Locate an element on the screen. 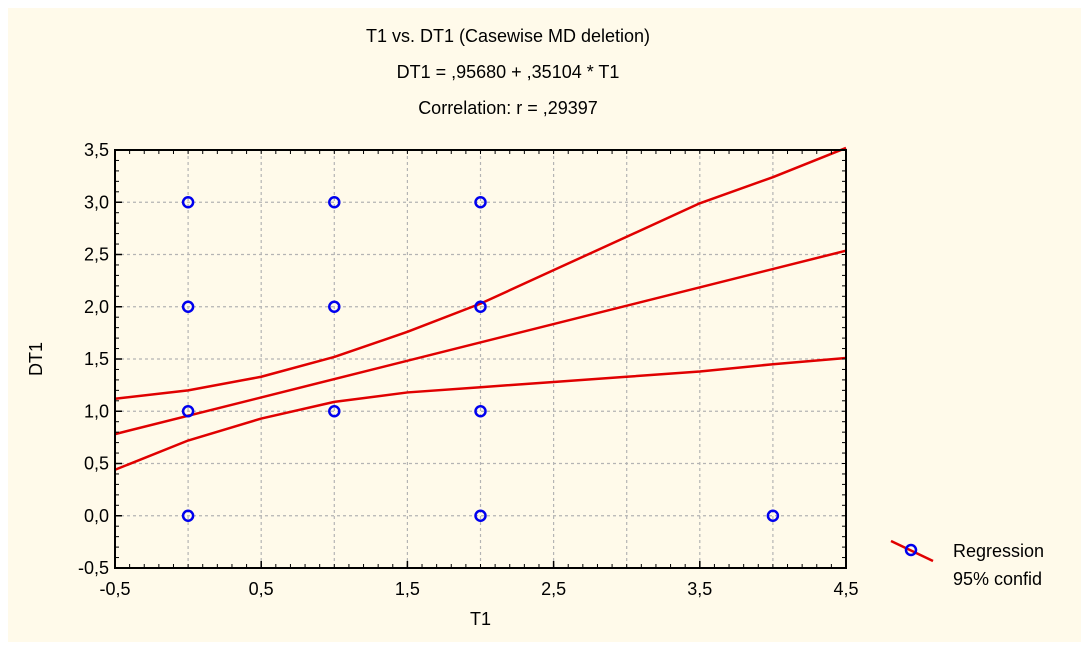 The image size is (1081, 649). x-tick-label: 0,5 is located at coordinates (261, 589).